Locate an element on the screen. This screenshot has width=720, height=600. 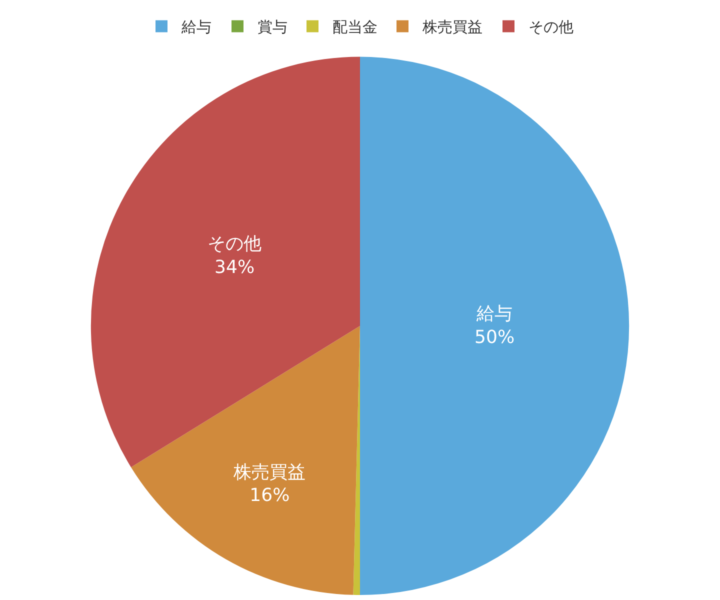
legend-label: 配当金 is located at coordinates (355, 27).